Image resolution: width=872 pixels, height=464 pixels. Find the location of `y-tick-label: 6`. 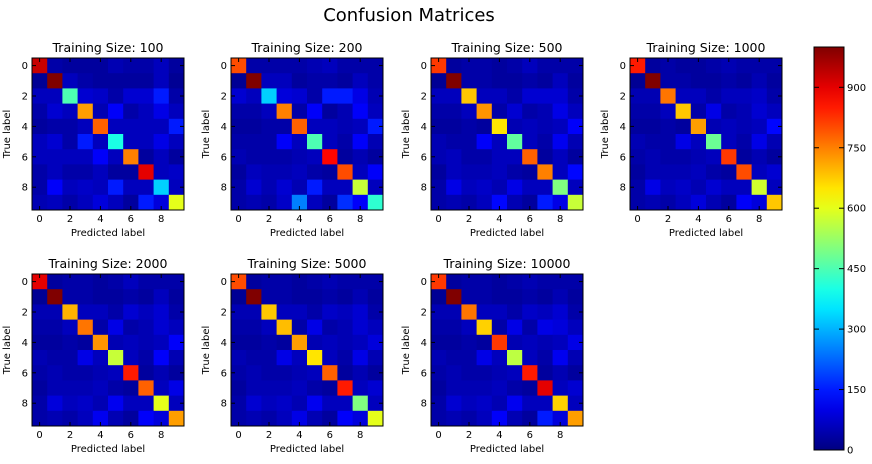

y-tick-label: 6 is located at coordinates (623, 157).